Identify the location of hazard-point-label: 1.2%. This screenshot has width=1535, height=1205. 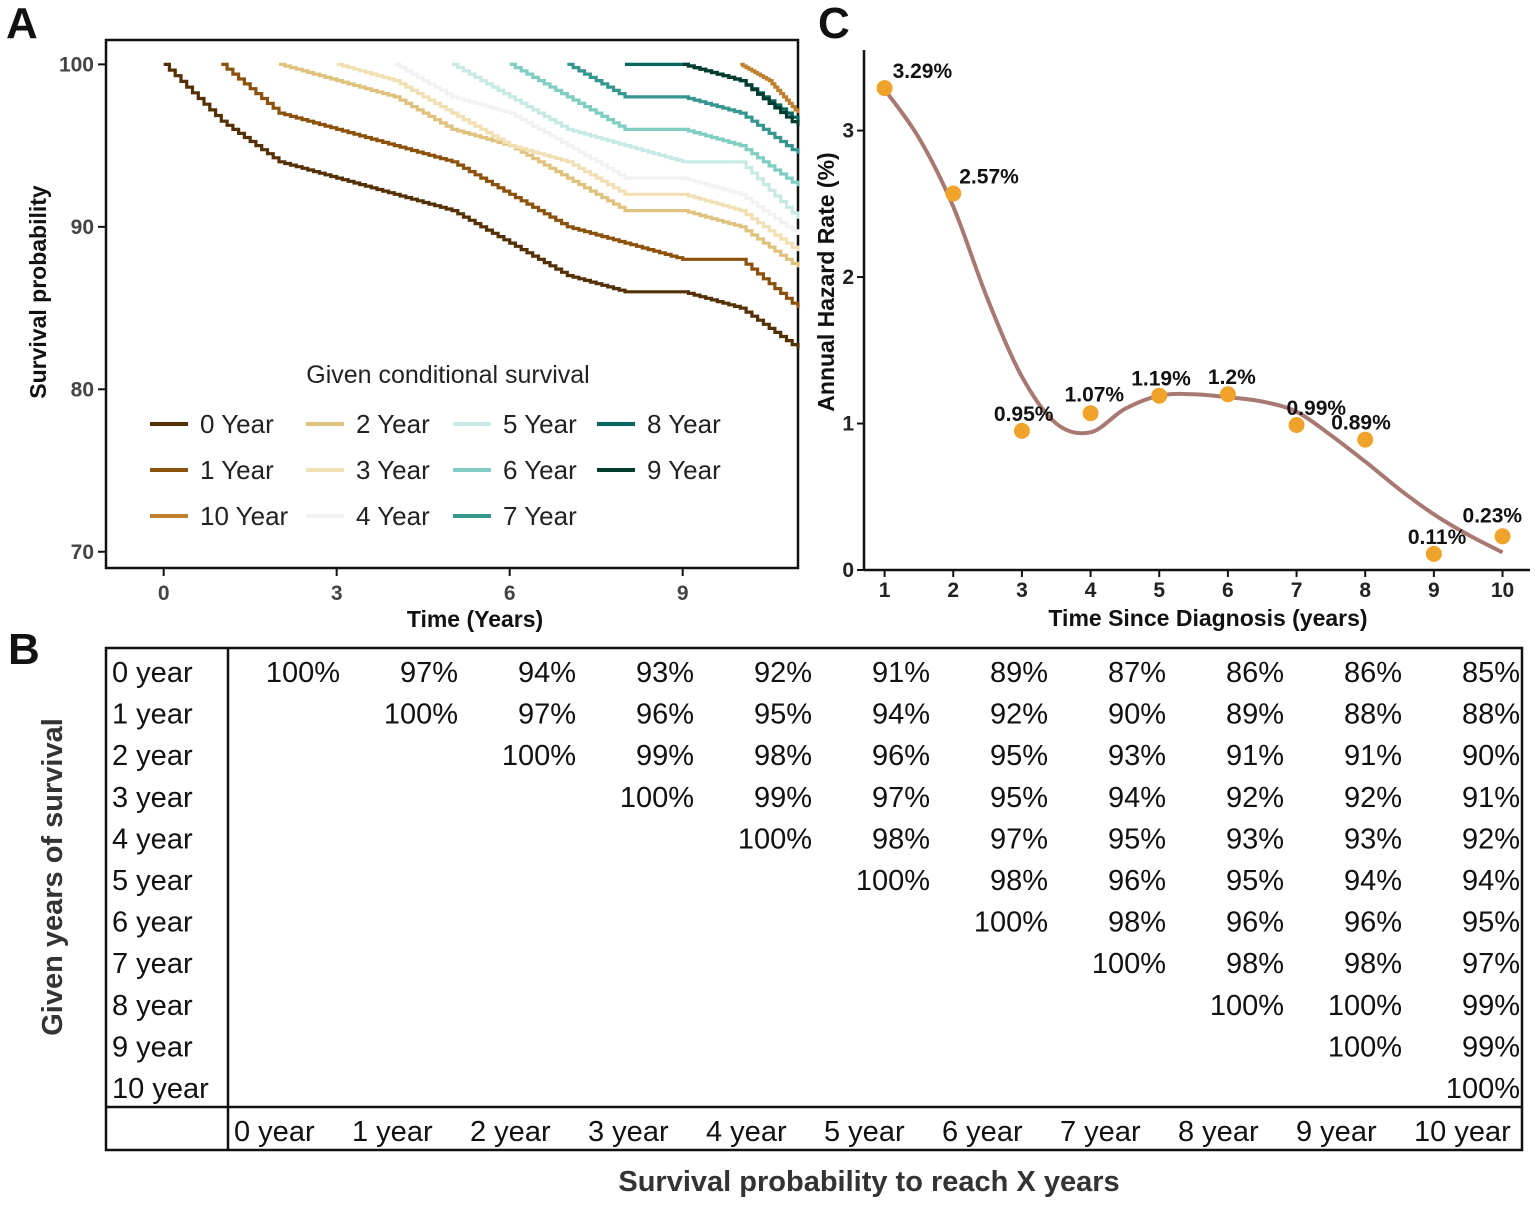
(1232, 377).